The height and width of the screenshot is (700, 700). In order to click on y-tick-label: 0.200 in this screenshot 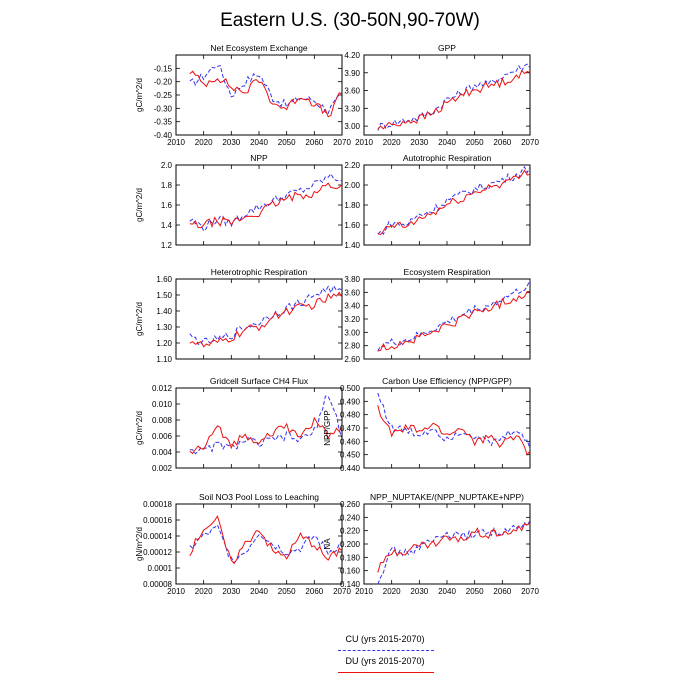, I will do `click(350, 544)`.